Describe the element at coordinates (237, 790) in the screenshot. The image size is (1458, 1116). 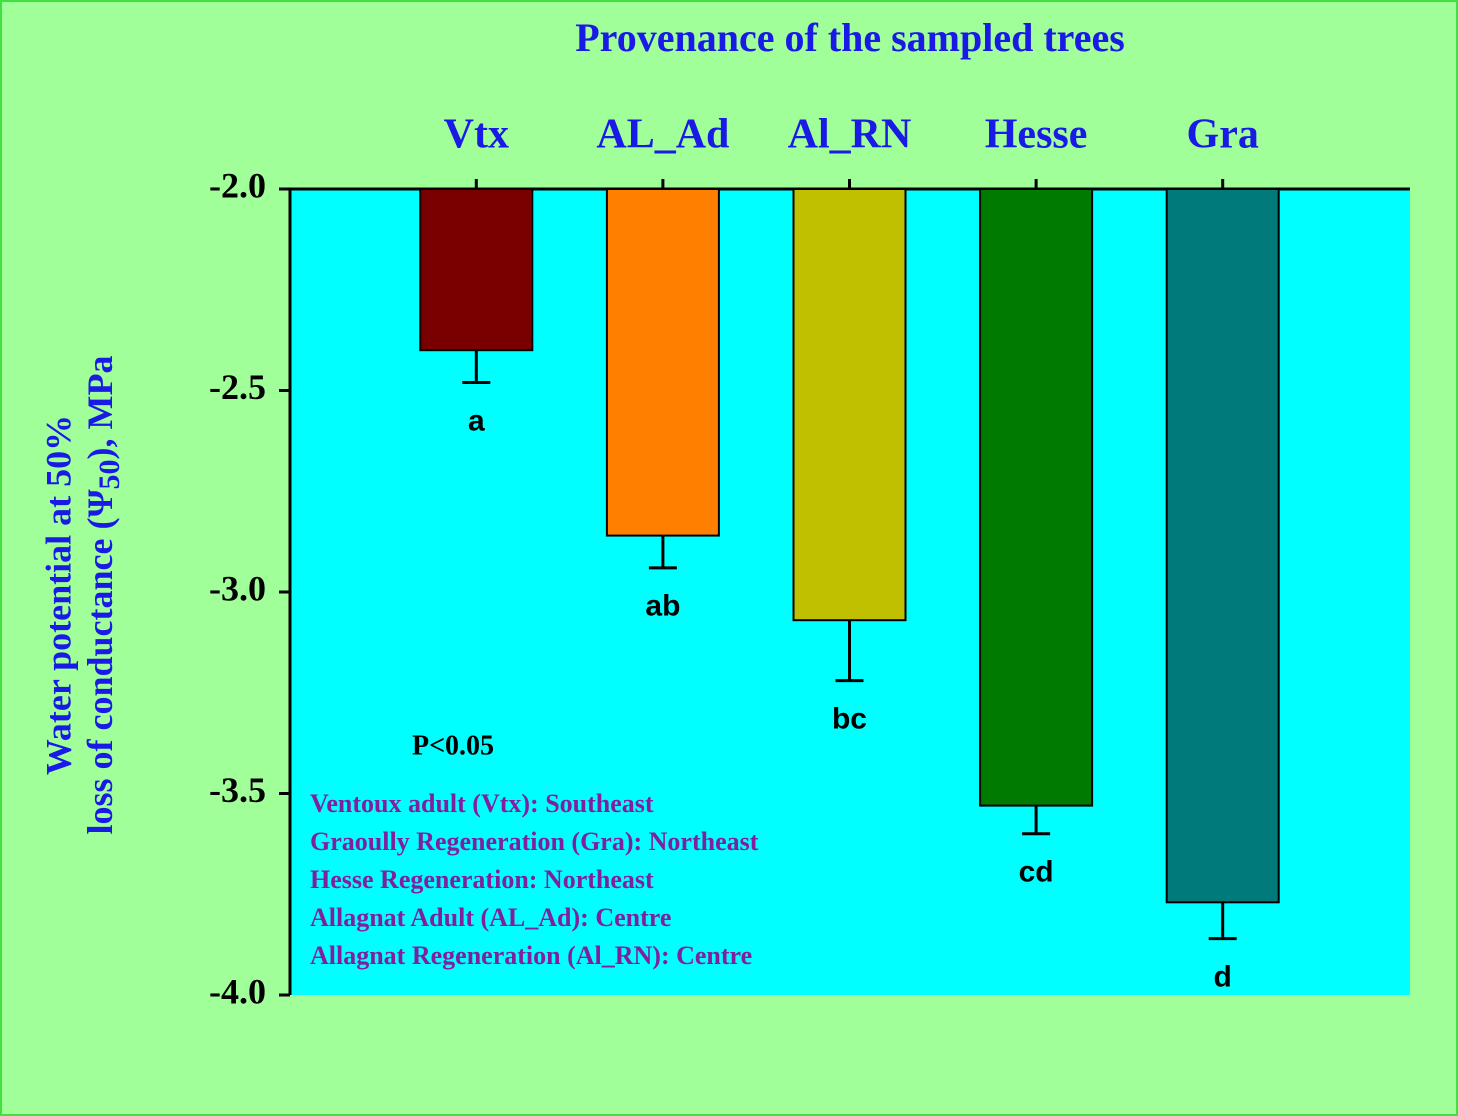
I see `y-tick-label: -3.5` at that location.